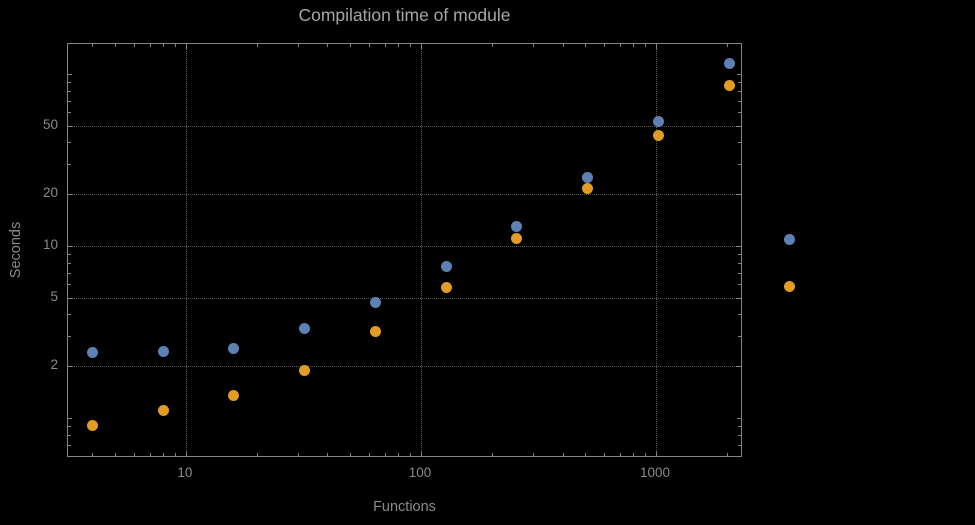 This screenshot has width=975, height=525. I want to click on y-tick-label: 5, so click(54, 296).